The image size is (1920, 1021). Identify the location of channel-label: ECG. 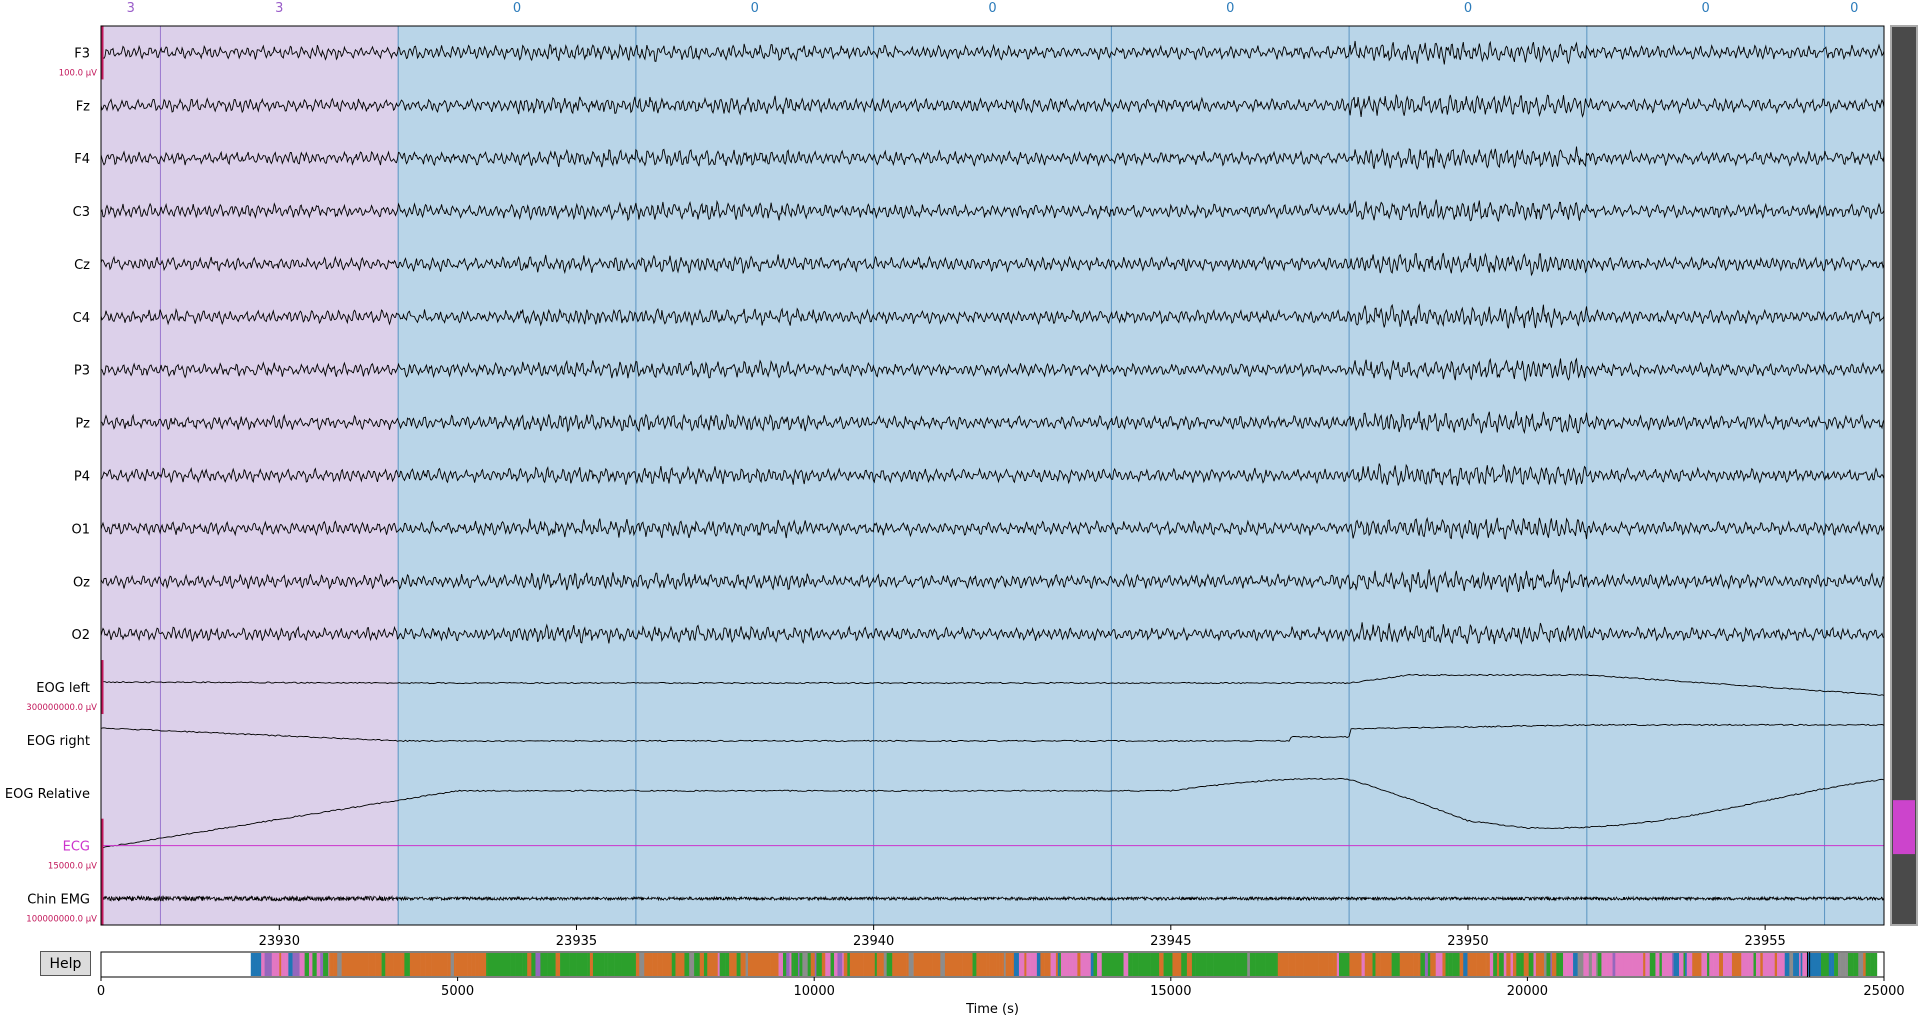
(76, 847).